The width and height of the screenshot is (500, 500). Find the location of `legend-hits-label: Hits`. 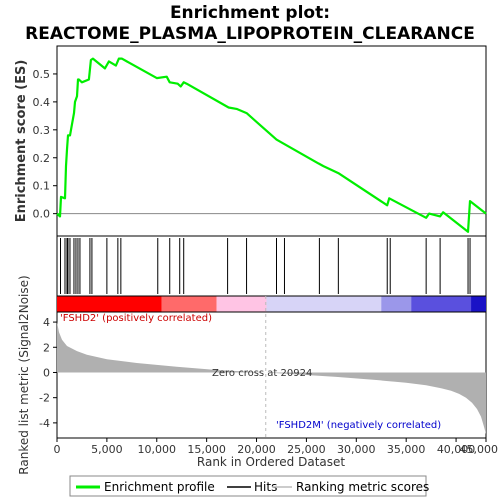

legend-hits-label: Hits is located at coordinates (265, 487).